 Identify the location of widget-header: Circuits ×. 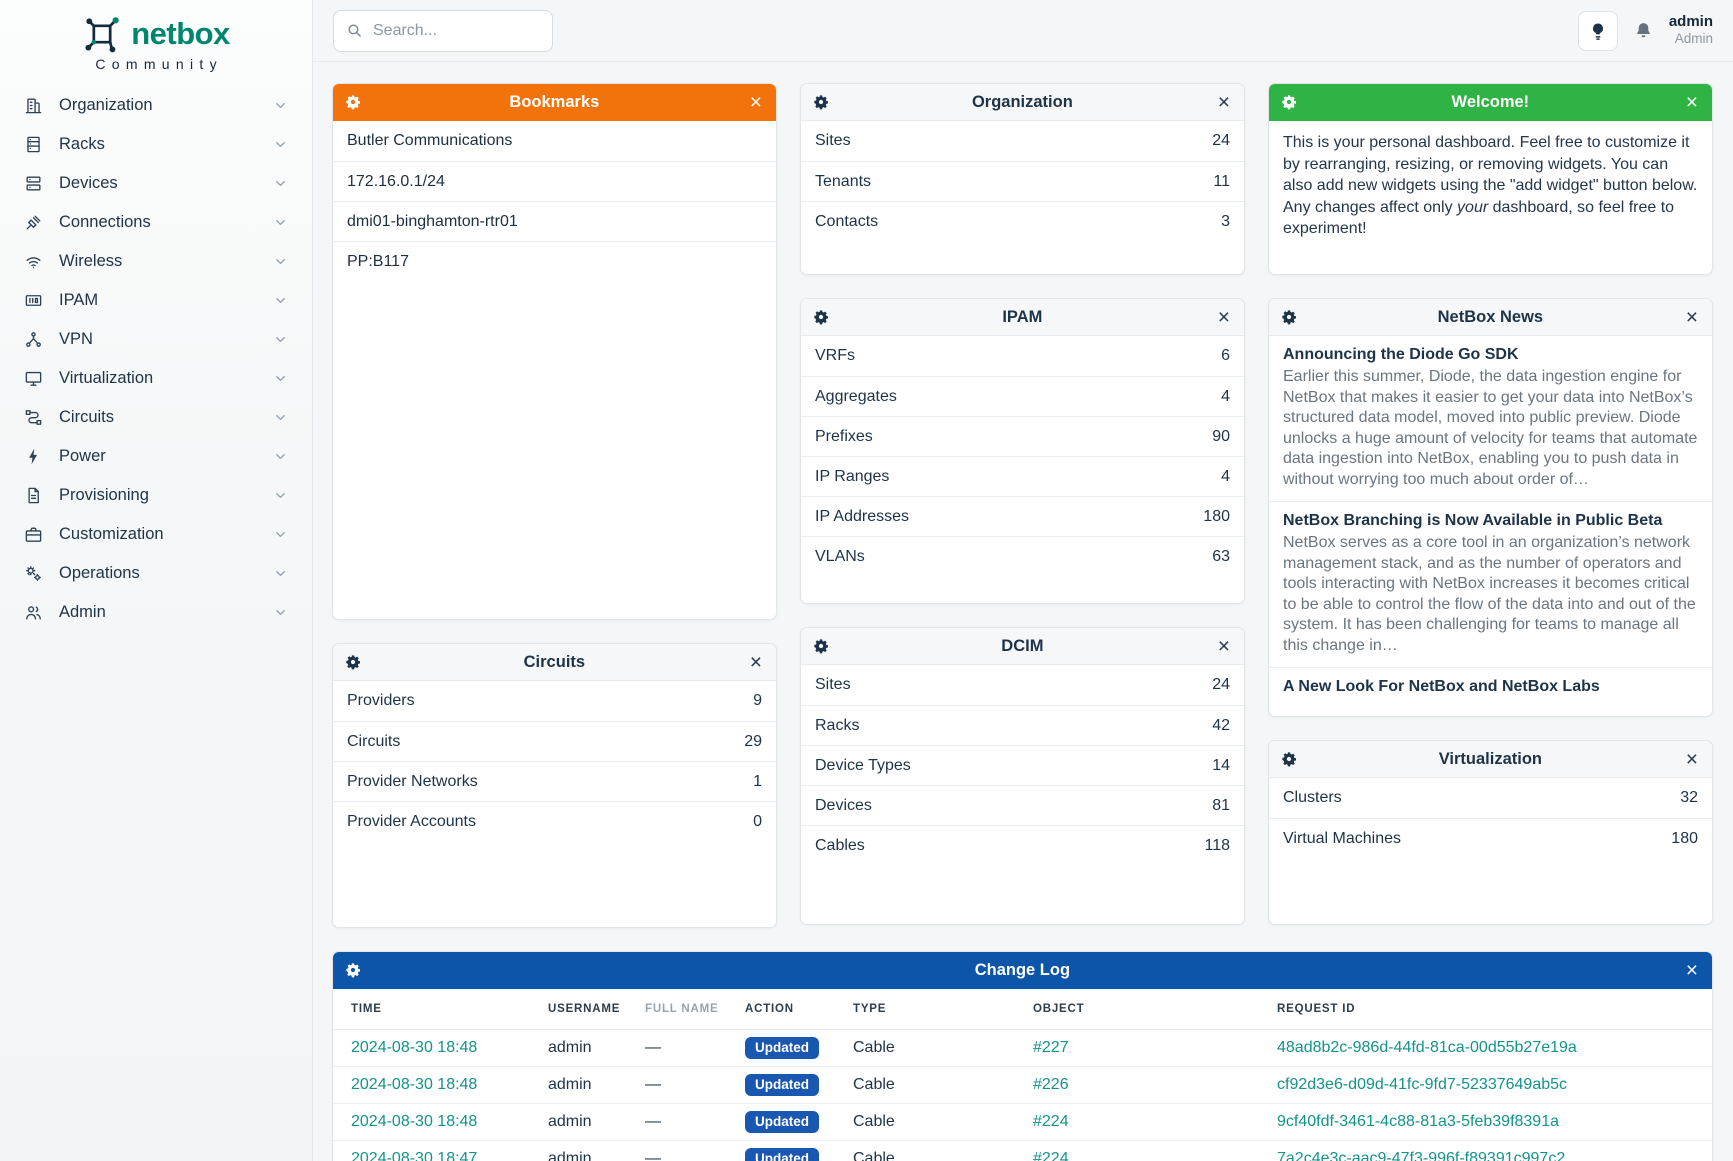
(554, 662).